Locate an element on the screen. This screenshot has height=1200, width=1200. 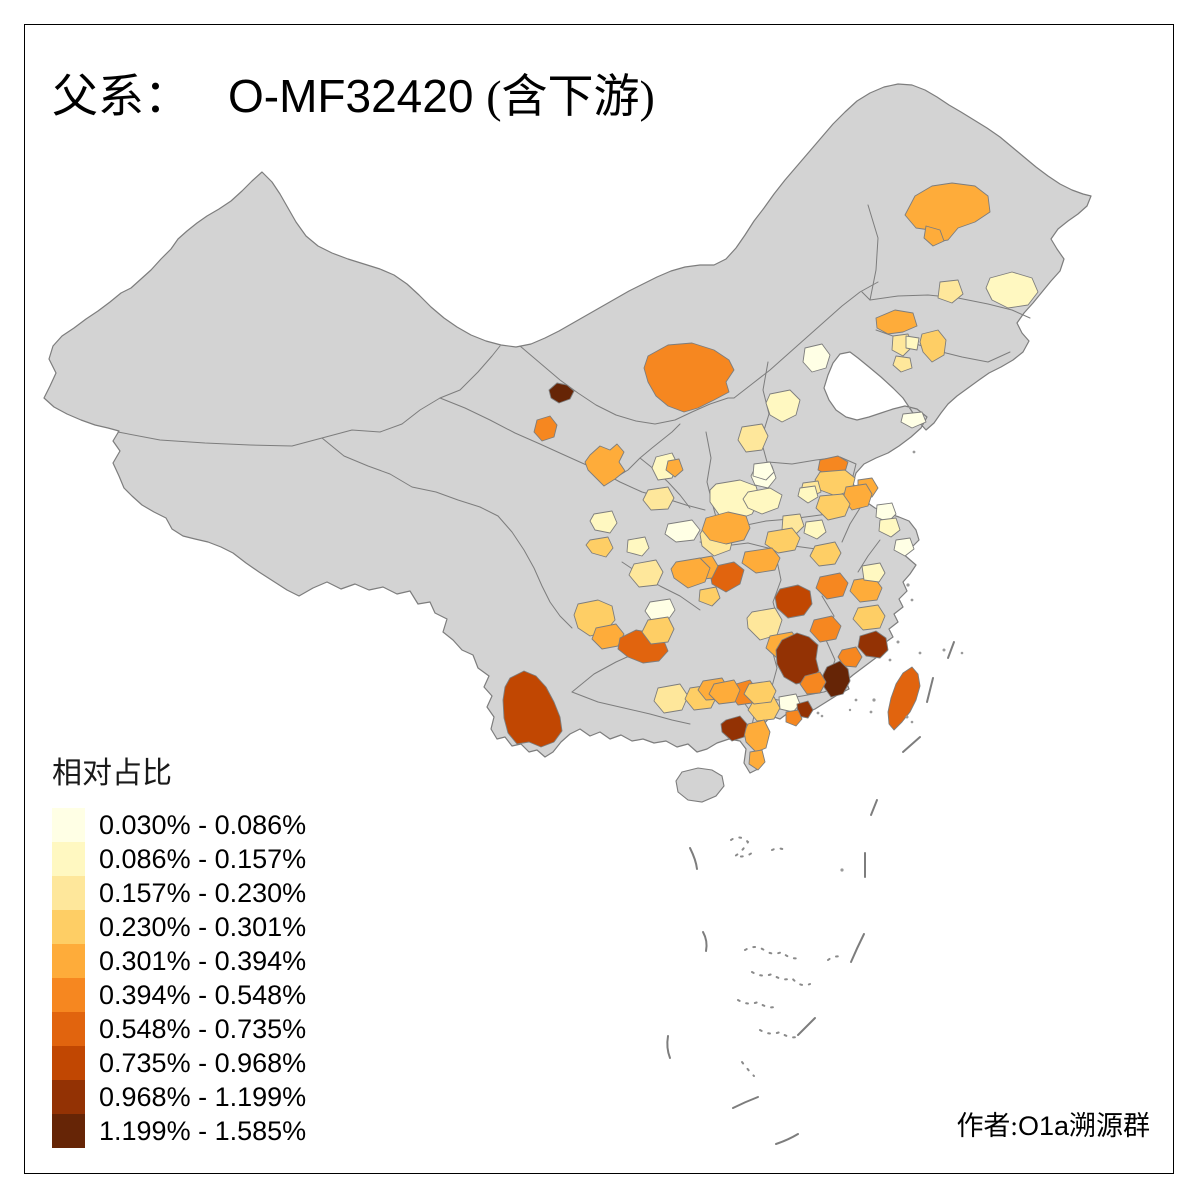
legend-item: 0.735% - 0.968% is located at coordinates (179, 1063).